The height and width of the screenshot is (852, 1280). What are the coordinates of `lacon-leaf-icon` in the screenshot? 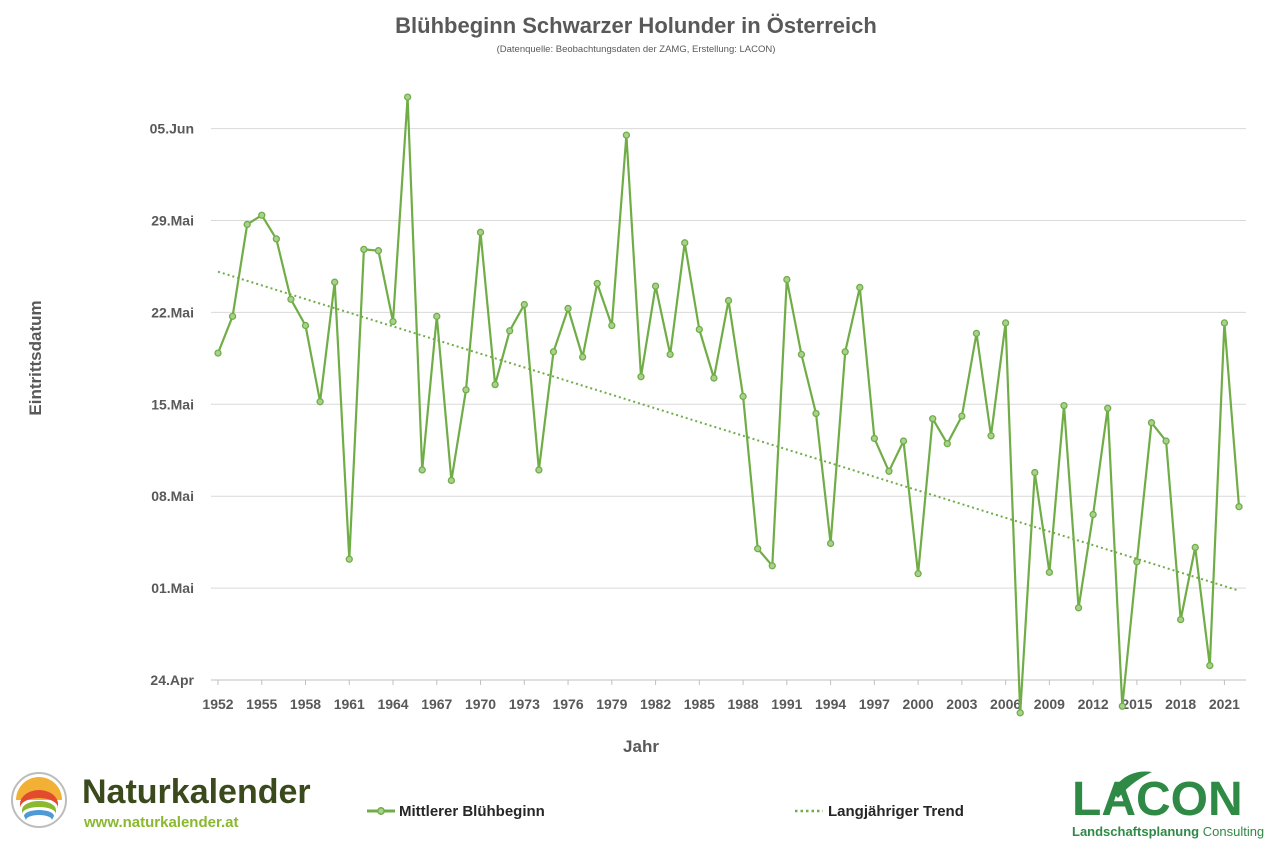 It's located at (1132, 784).